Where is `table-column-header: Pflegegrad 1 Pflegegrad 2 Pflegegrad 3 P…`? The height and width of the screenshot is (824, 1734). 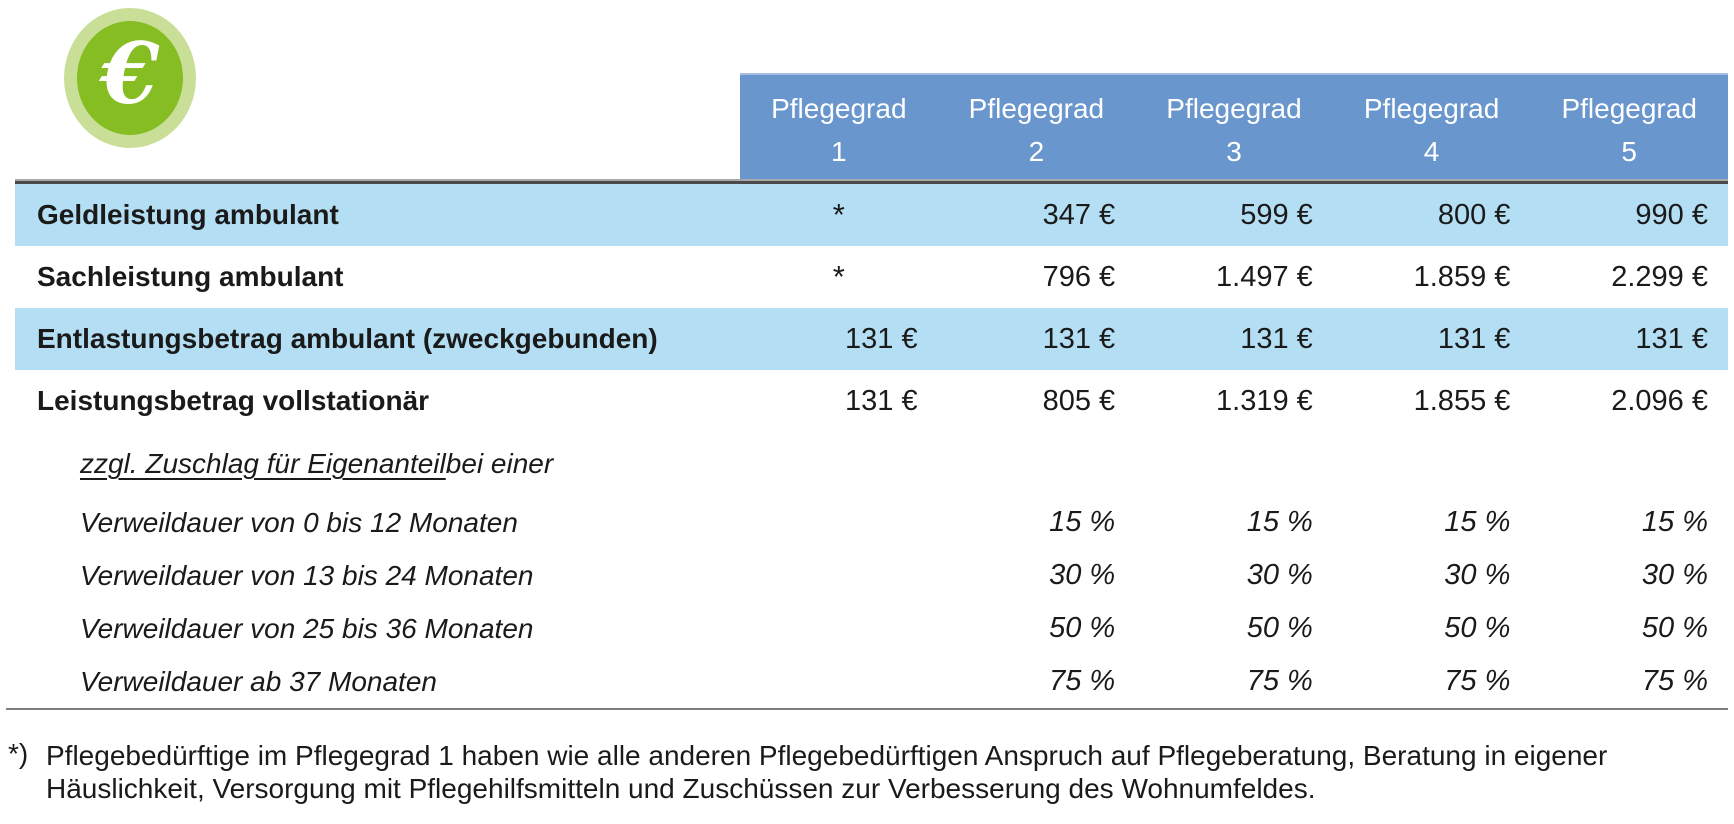
table-column-header: Pflegegrad 1 Pflegegrad 2 Pflegegrad 3 P… is located at coordinates (1234, 126).